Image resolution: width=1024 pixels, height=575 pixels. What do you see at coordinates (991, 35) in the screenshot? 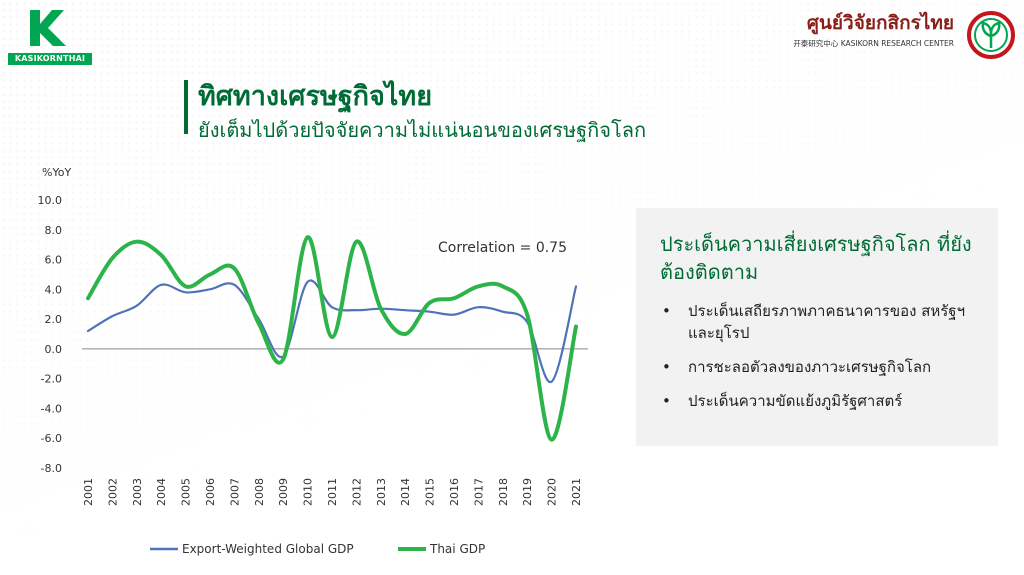
I see `kbank-emblem-icon` at bounding box center [991, 35].